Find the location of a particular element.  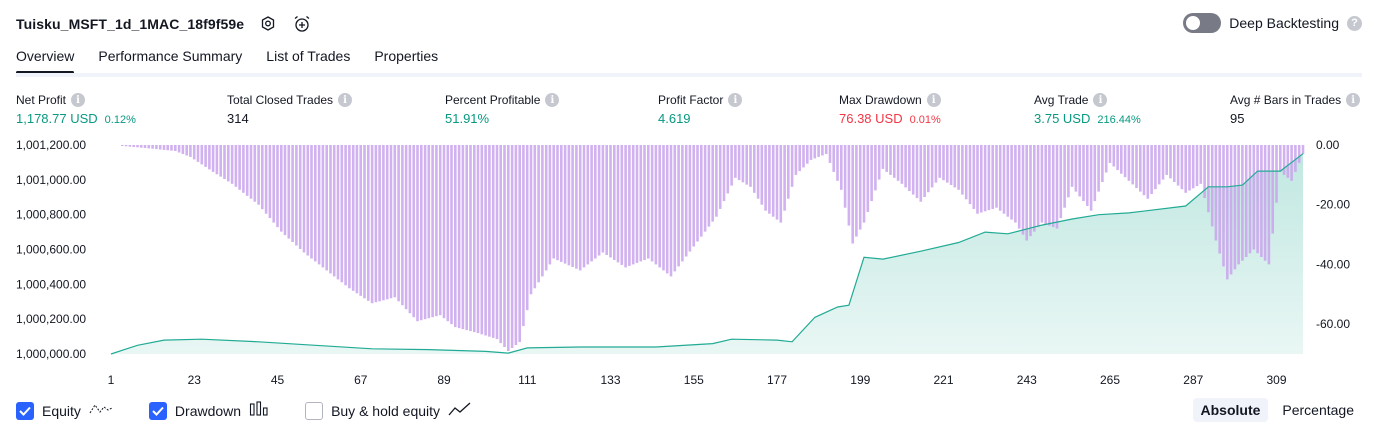

right-axis-tick-label: 0.00 is located at coordinates (1328, 145).